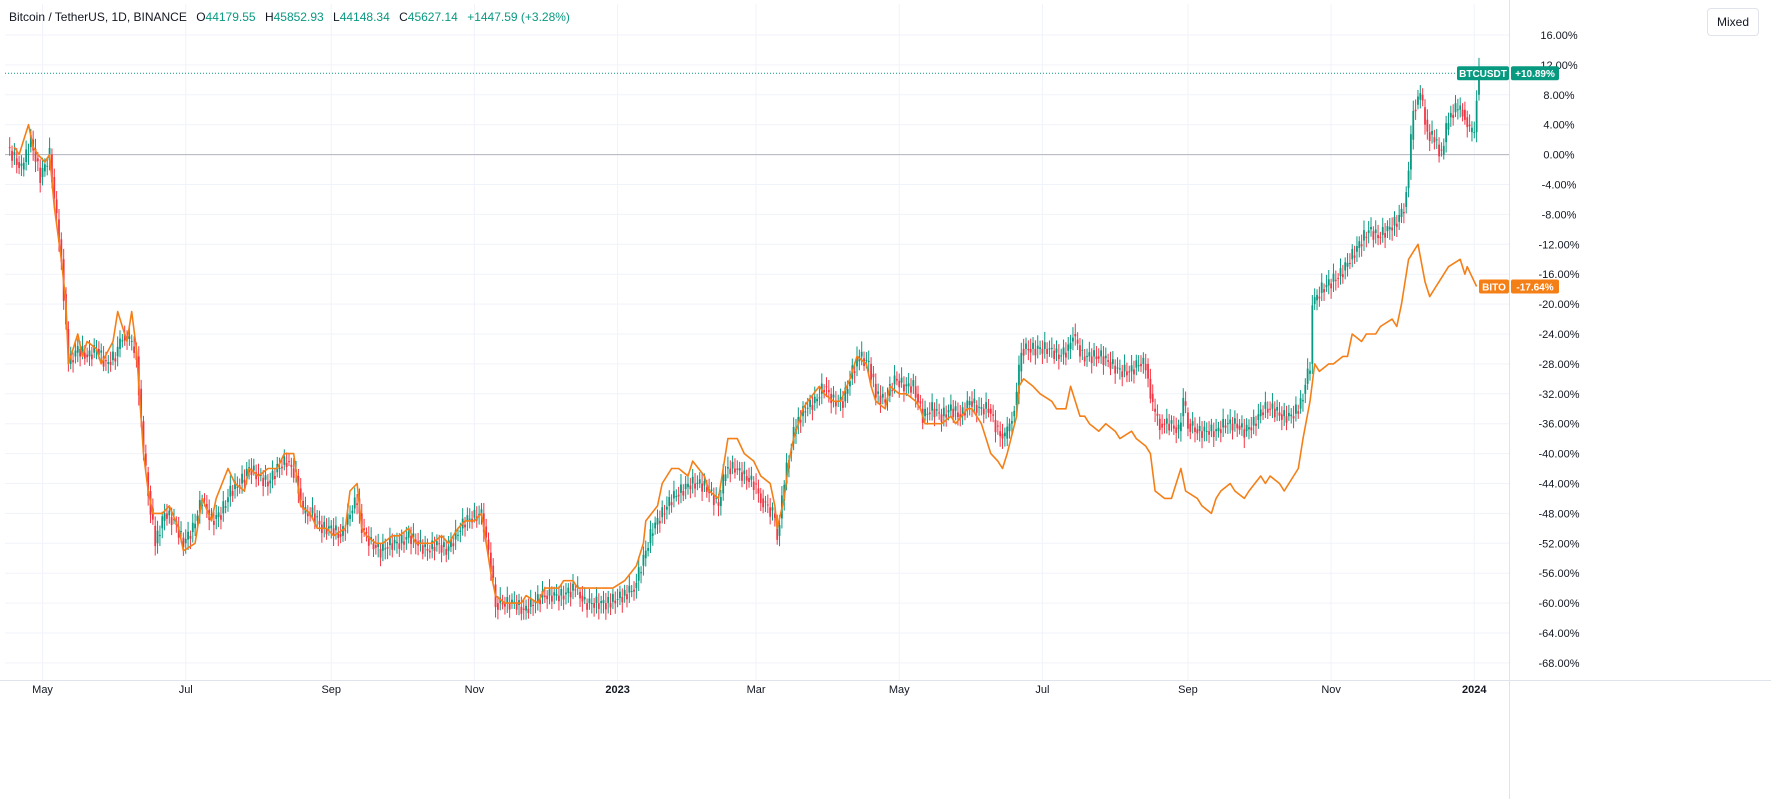 The height and width of the screenshot is (804, 1771). Describe the element at coordinates (230, 17) in the screenshot. I see `open-value: 44179.55` at that location.